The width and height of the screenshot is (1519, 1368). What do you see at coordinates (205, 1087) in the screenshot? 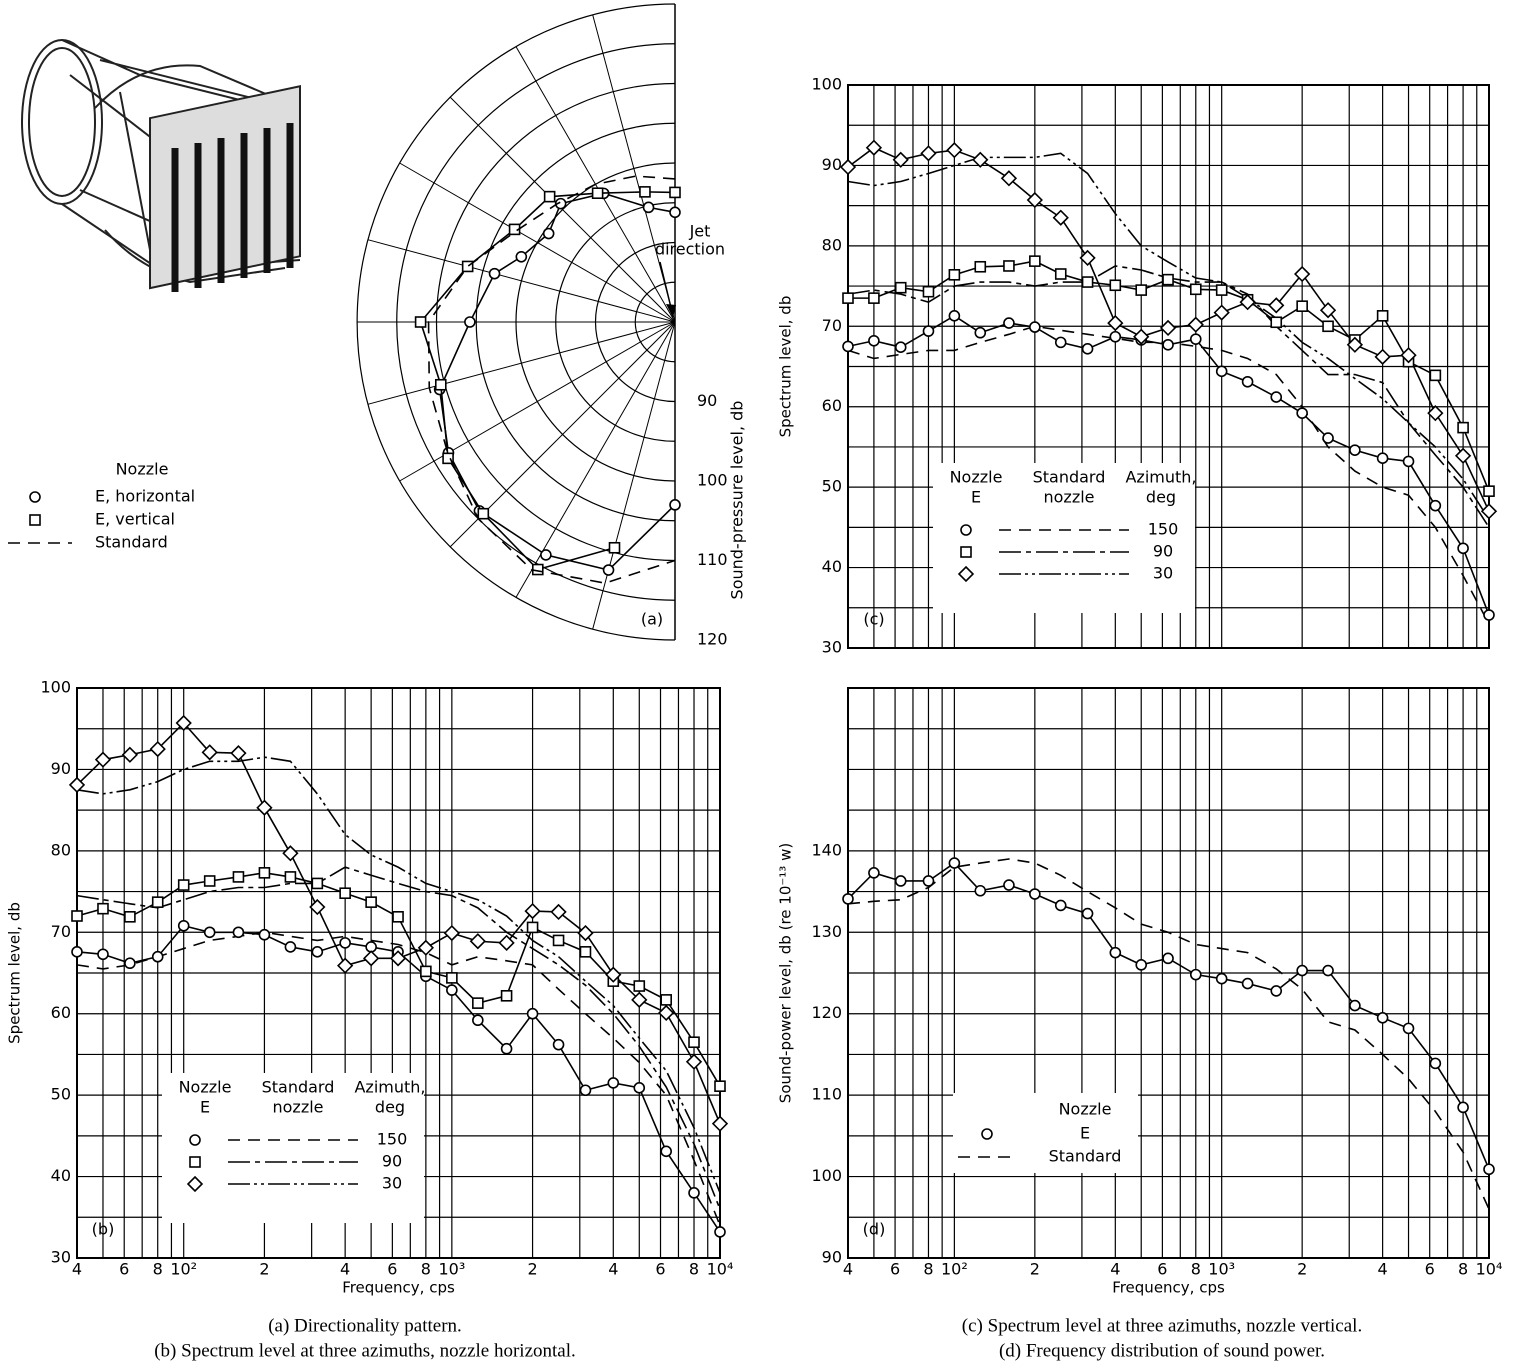
I see `legend-header: Nozzle` at bounding box center [205, 1087].